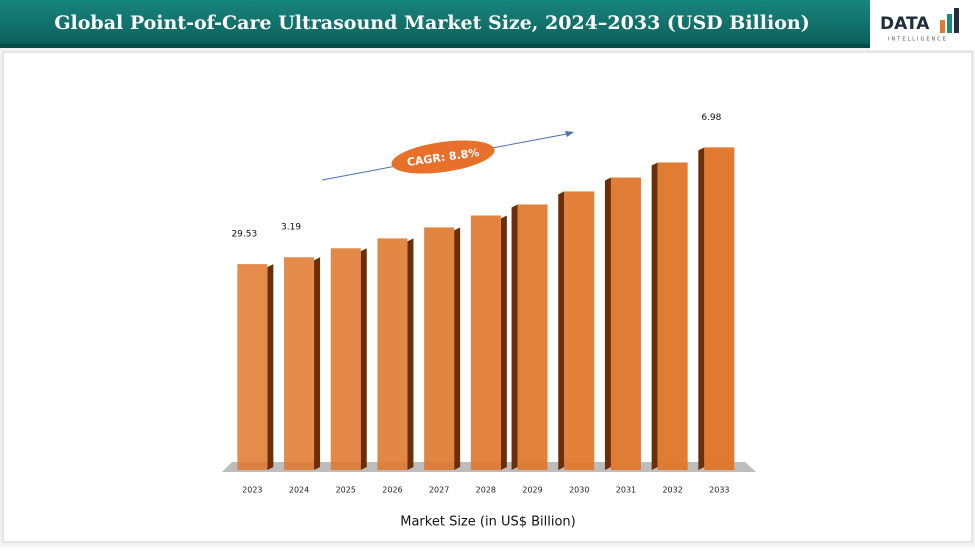  What do you see at coordinates (711, 118) in the screenshot?
I see `value-label: 6.98` at bounding box center [711, 118].